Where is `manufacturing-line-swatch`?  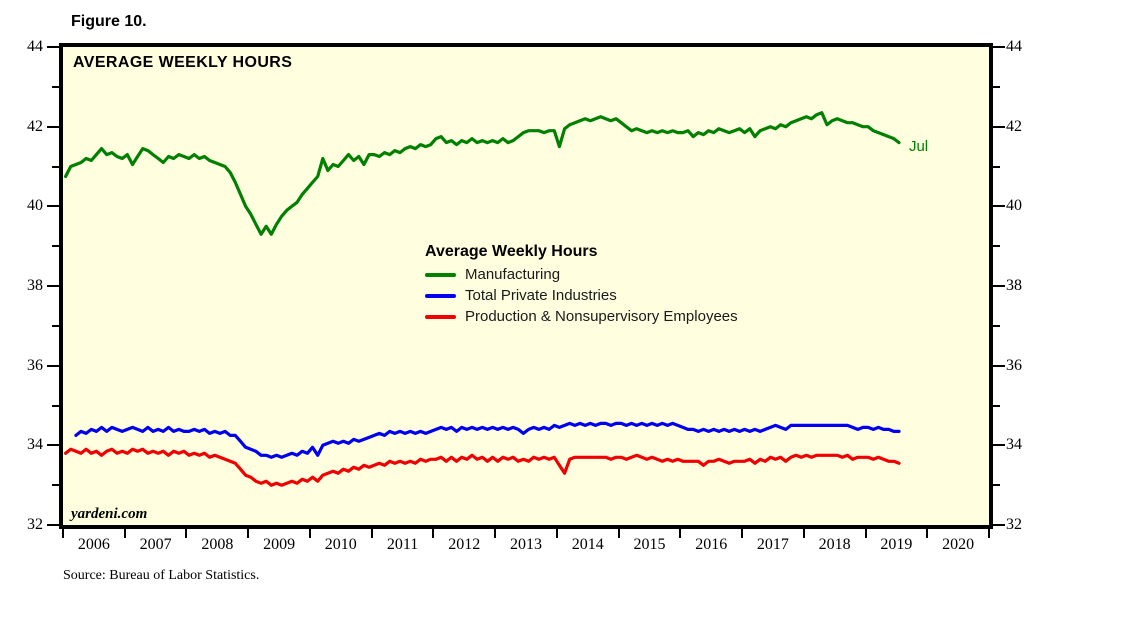 manufacturing-line-swatch is located at coordinates (440, 274).